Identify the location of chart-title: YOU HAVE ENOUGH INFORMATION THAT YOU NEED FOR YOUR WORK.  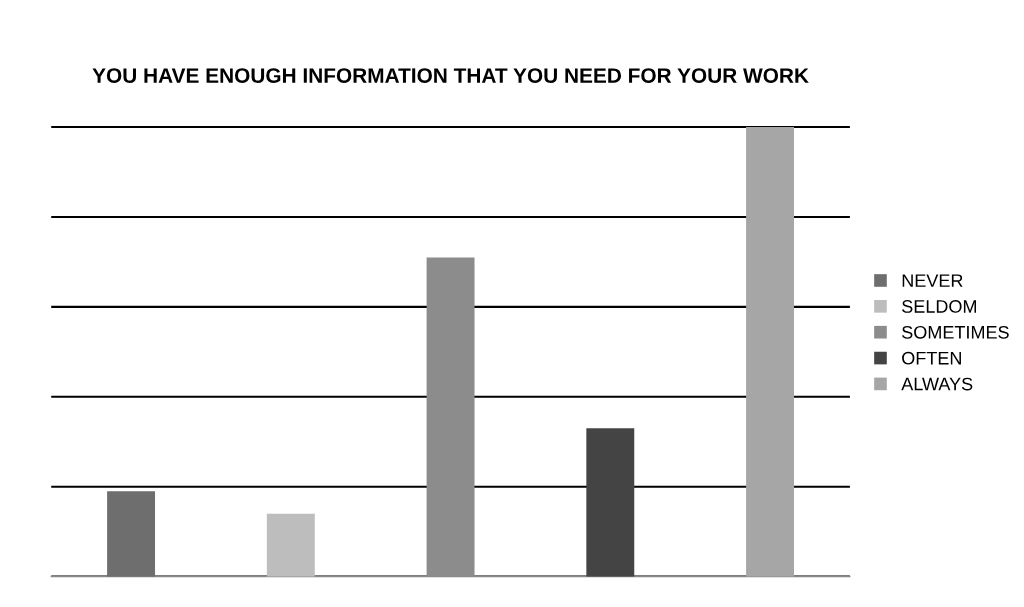
(450, 75).